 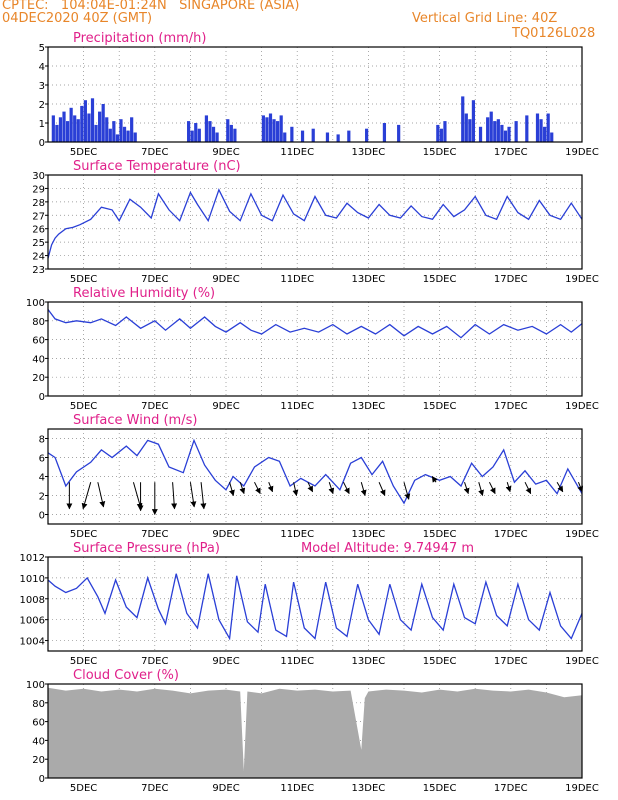 I want to click on y-tick-label: 25, so click(x=38, y=243).